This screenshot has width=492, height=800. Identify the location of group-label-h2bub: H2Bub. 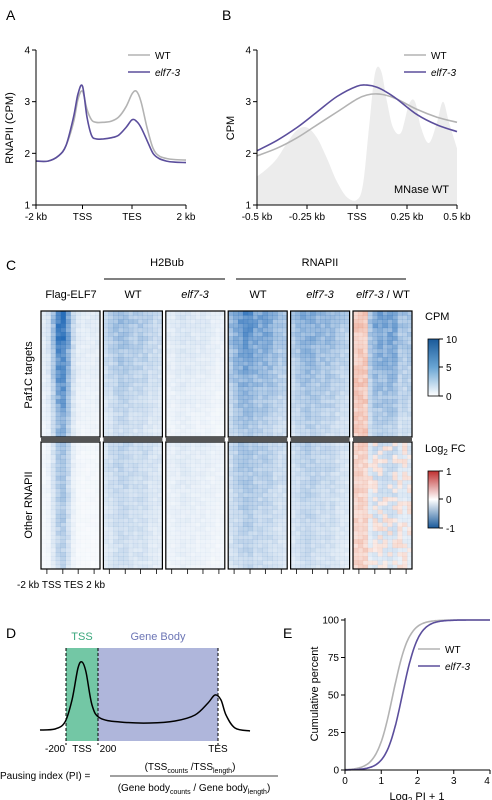
(167, 263).